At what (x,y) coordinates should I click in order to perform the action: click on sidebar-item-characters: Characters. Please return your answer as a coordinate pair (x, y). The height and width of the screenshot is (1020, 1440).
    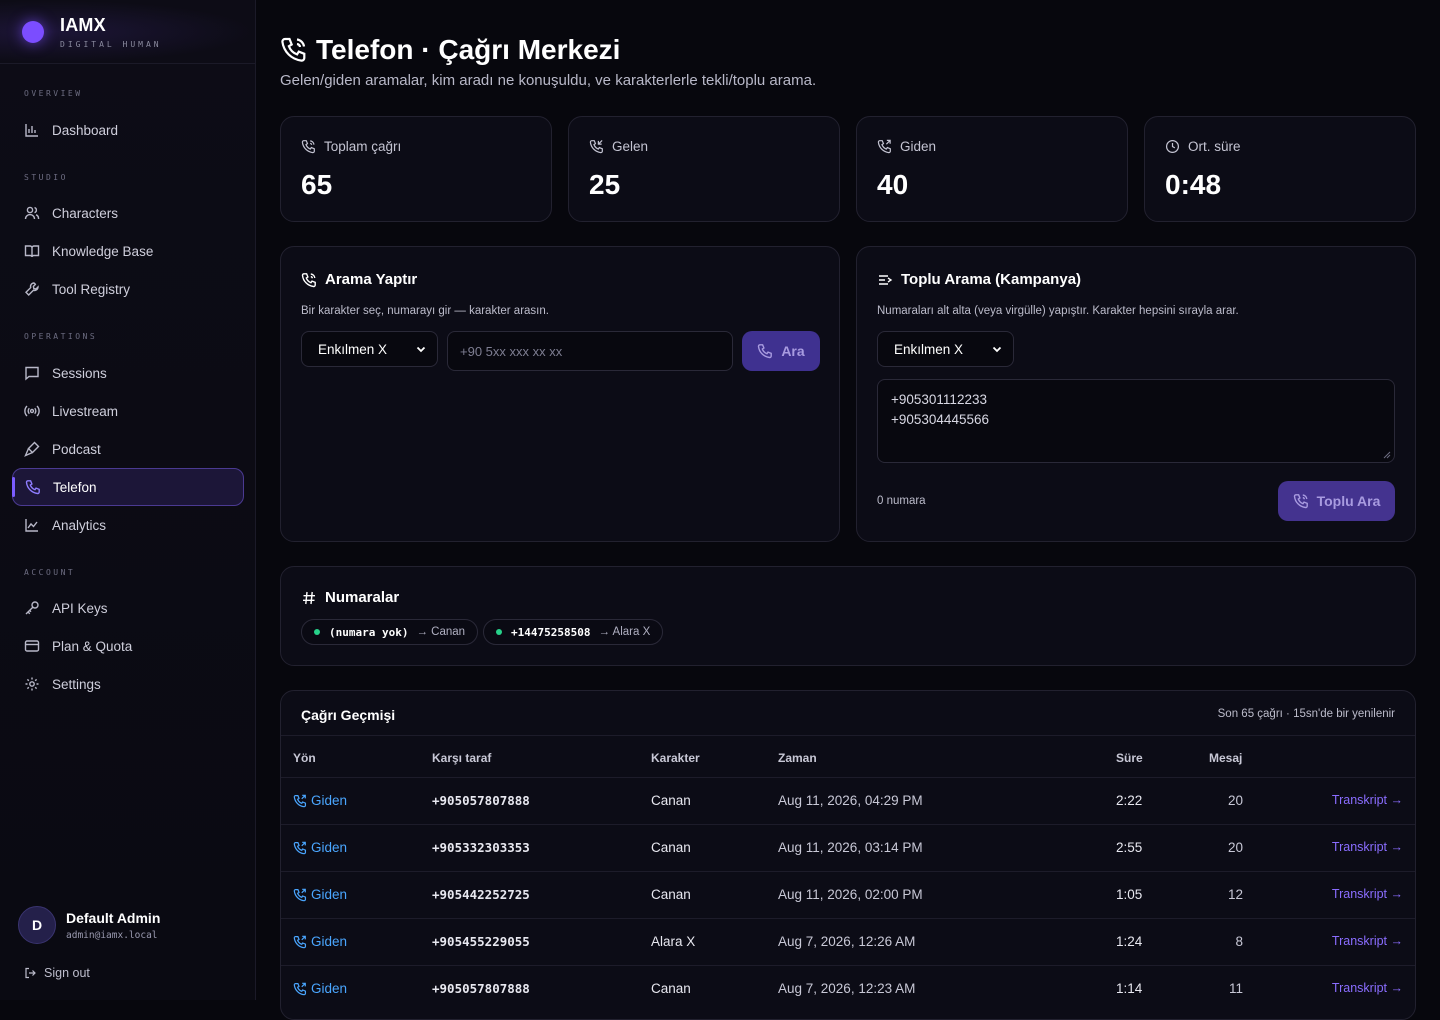
    Looking at the image, I should click on (128, 213).